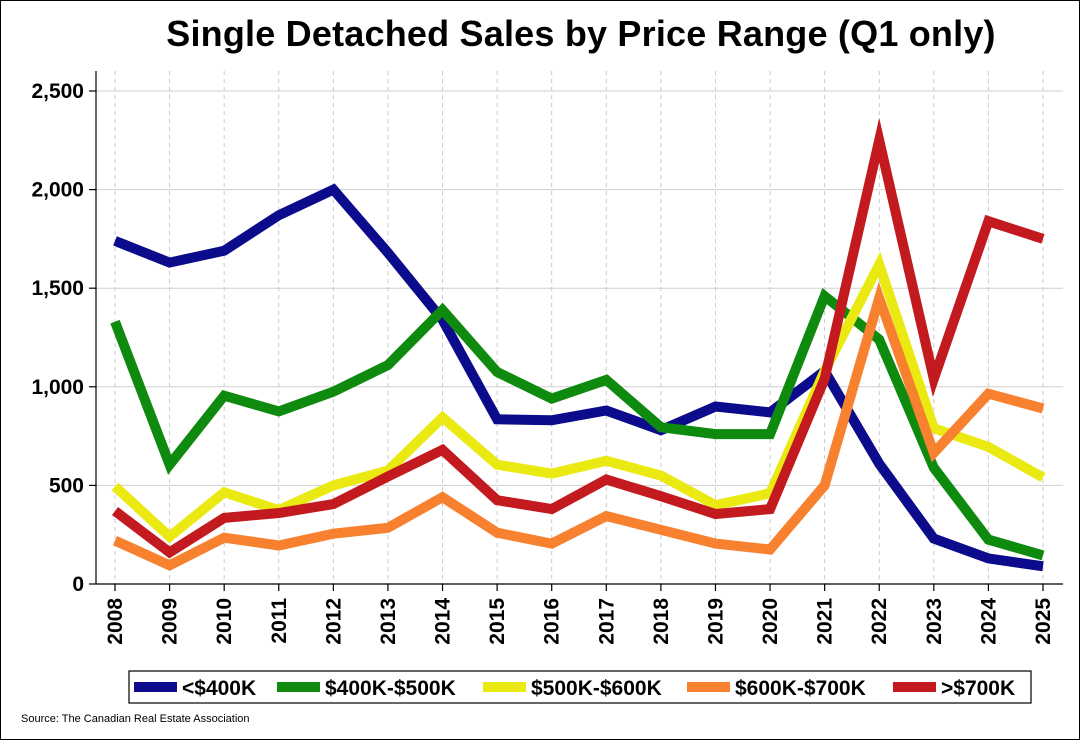  Describe the element at coordinates (800, 688) in the screenshot. I see `legend-label: $600K-$700K` at that location.